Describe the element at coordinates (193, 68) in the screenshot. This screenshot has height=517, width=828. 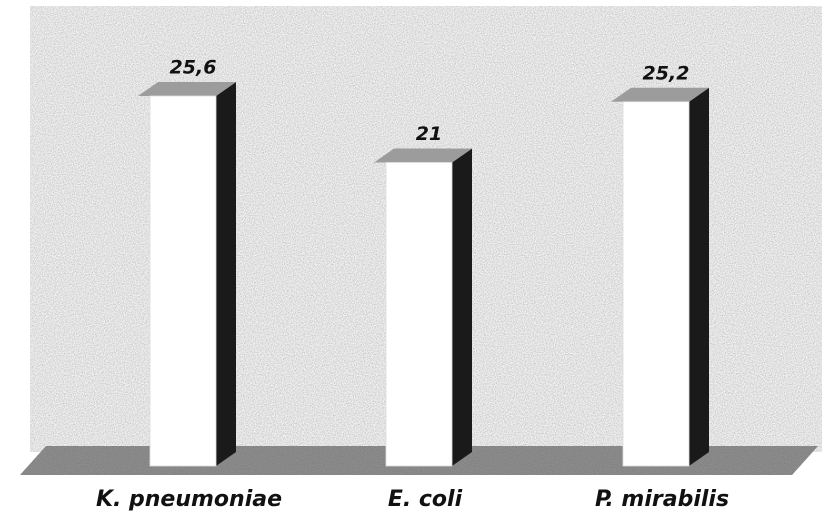
I see `value-label: 25,6` at that location.